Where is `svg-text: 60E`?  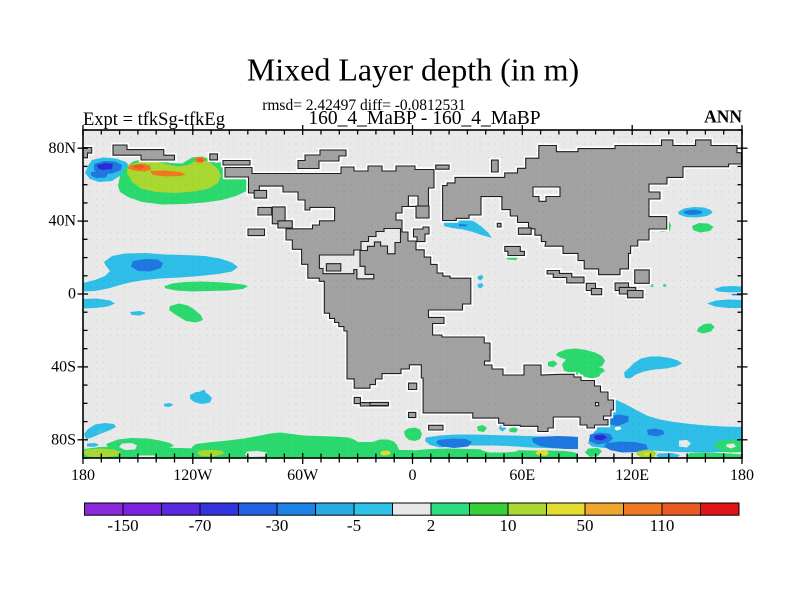 svg-text: 60E is located at coordinates (522, 475).